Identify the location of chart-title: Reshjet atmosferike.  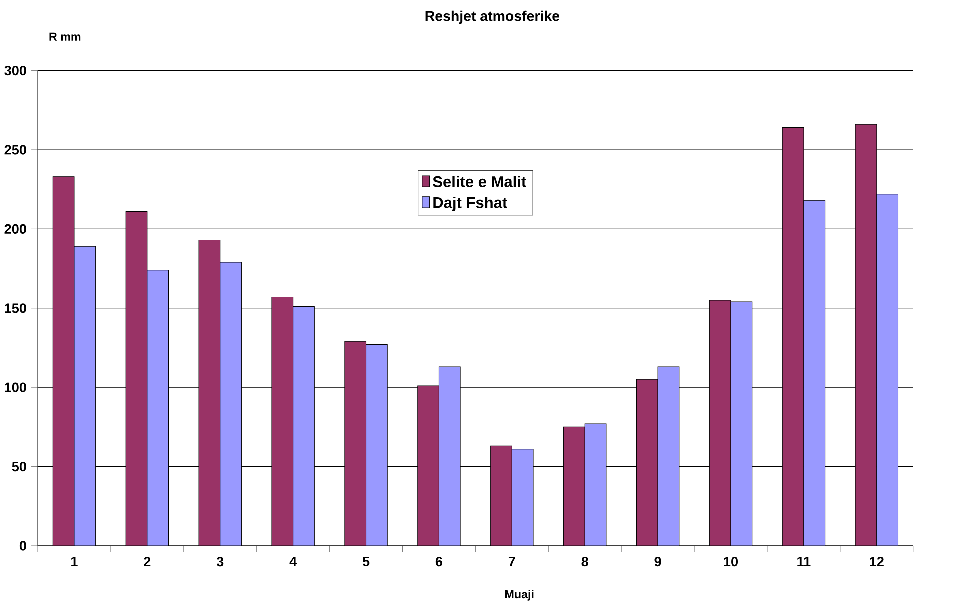
(493, 17).